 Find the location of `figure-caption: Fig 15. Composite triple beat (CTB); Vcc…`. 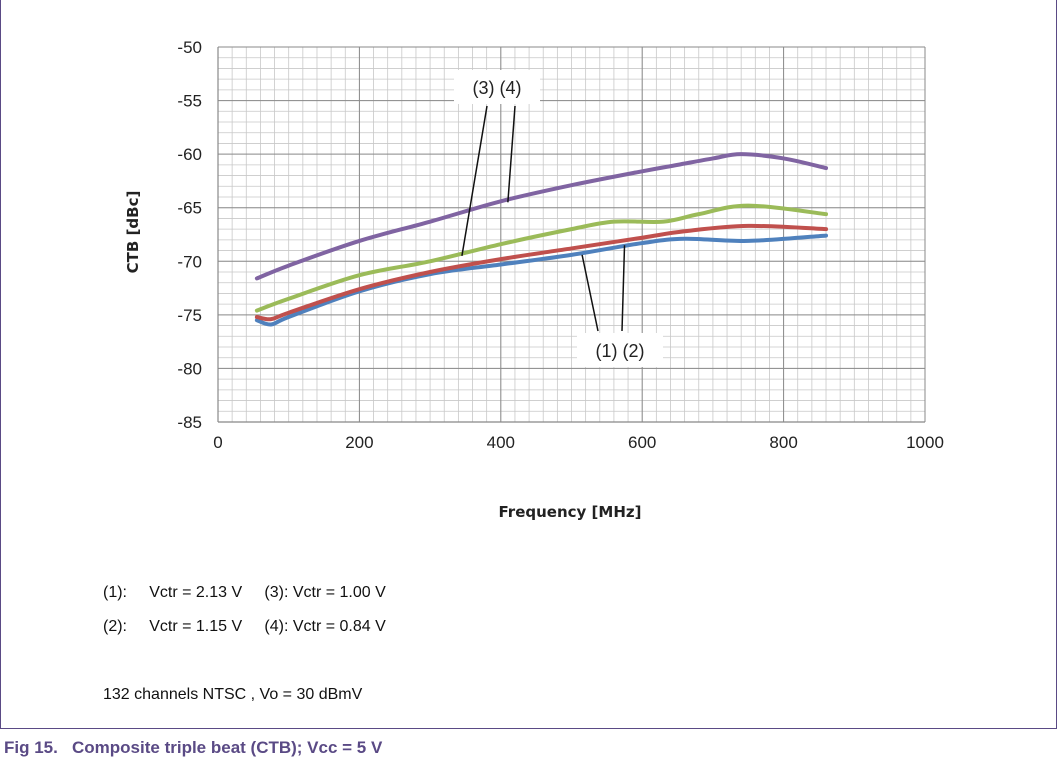

figure-caption: Fig 15. Composite triple beat (CTB); Vcc… is located at coordinates (193, 747).